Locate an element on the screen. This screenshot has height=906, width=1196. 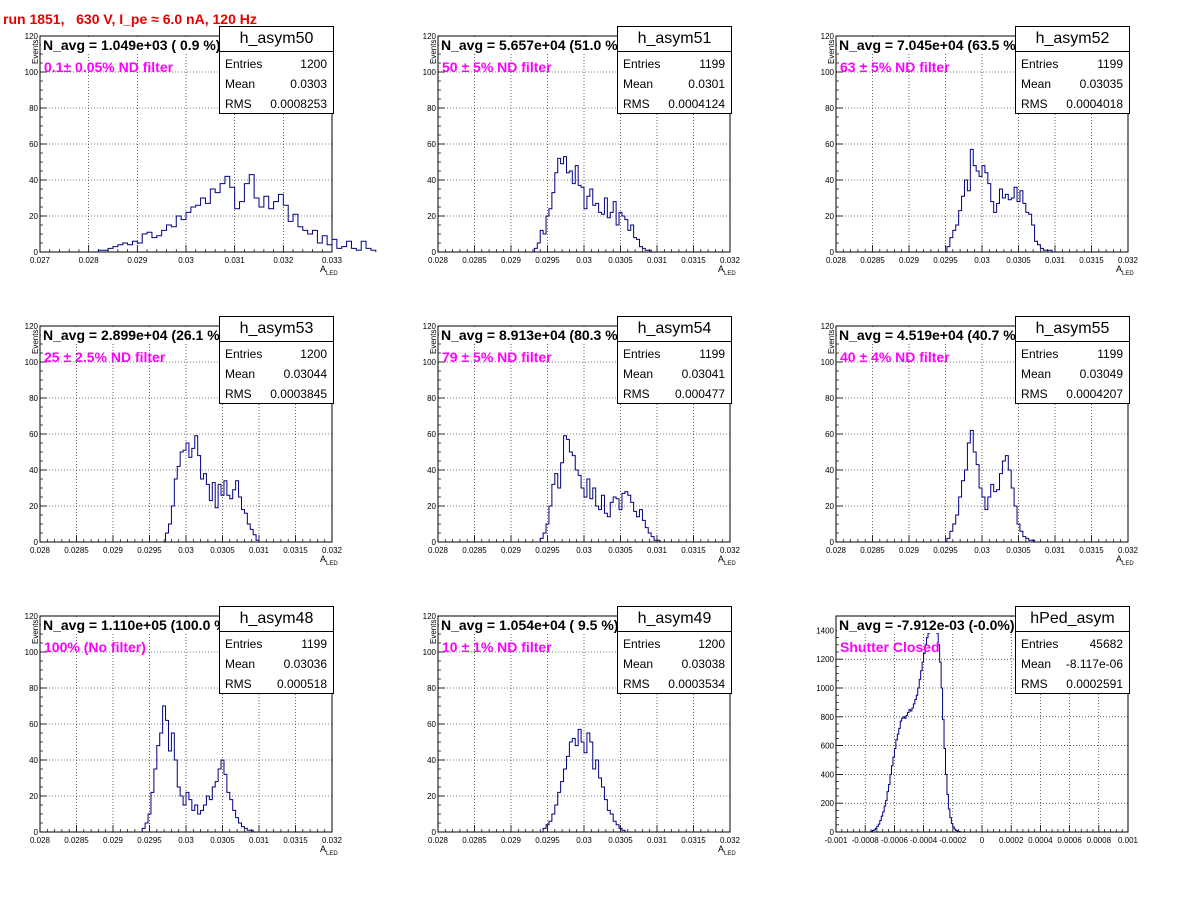
filter-label: 0.1± 0.05% ND filter is located at coordinates (108, 67).